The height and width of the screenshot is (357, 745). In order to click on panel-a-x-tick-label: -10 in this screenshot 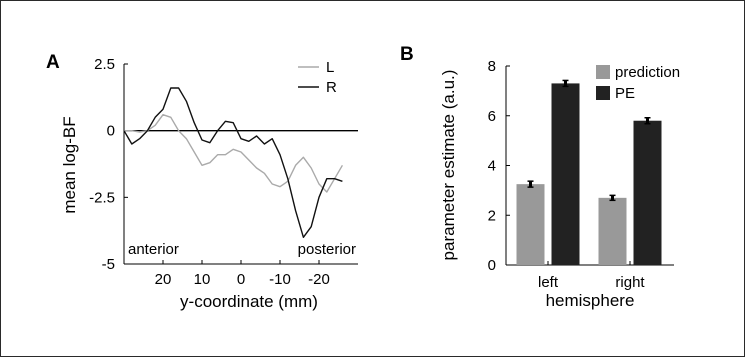, I will do `click(280, 279)`.